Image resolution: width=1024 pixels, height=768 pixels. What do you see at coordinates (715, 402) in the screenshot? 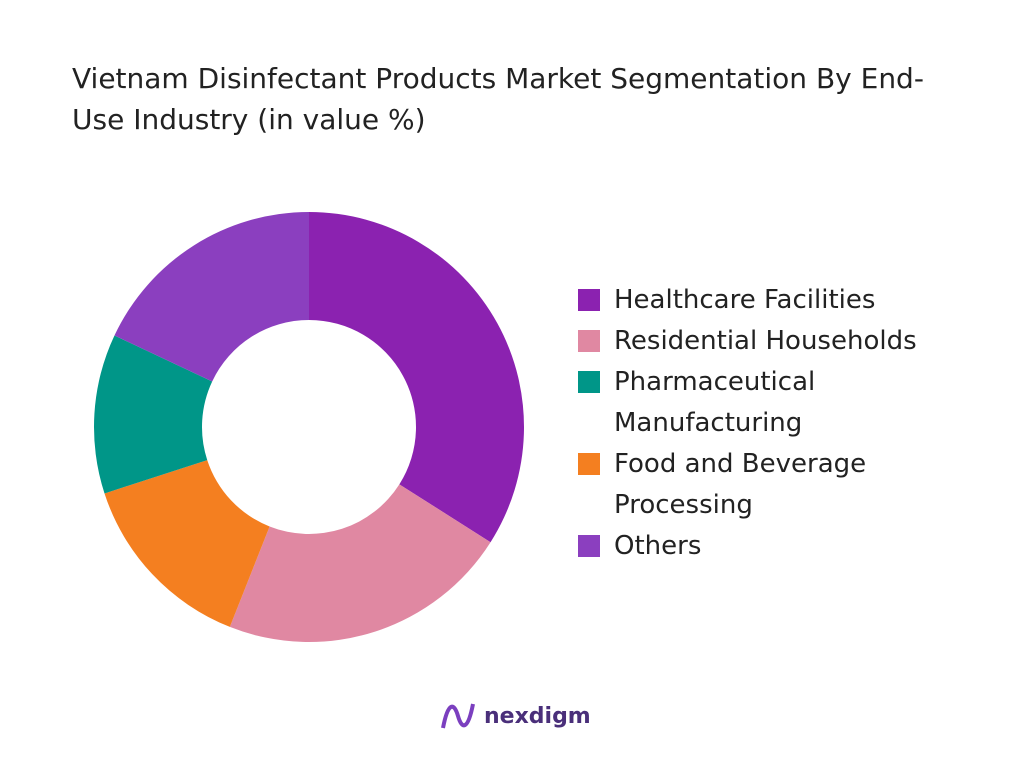
I see `legend-label: Pharmaceutical Manufacturing` at bounding box center [715, 402].